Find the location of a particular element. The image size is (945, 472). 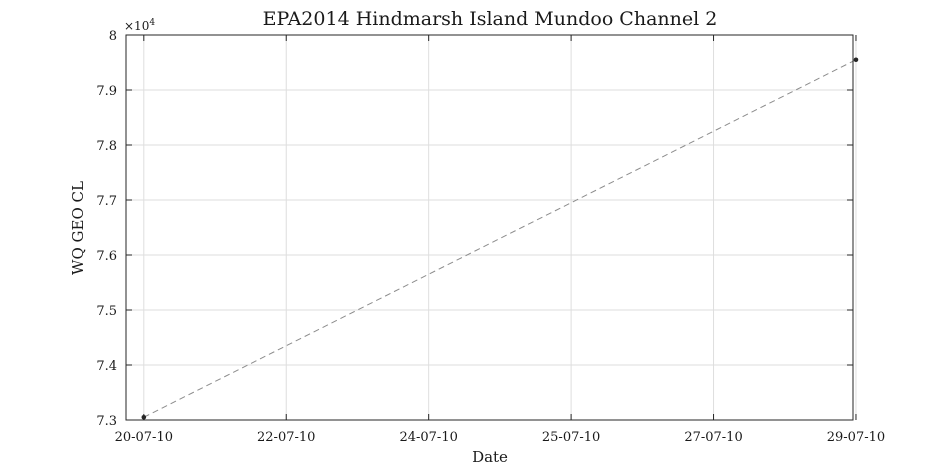

y-tick-label: 7.9 is located at coordinates (106, 91).